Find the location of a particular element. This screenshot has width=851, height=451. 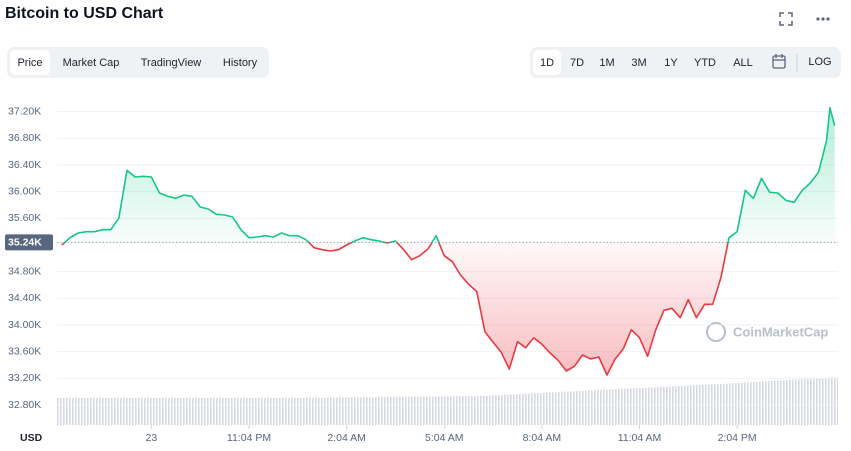

y-tick-label: 33.60K is located at coordinates (24, 351).